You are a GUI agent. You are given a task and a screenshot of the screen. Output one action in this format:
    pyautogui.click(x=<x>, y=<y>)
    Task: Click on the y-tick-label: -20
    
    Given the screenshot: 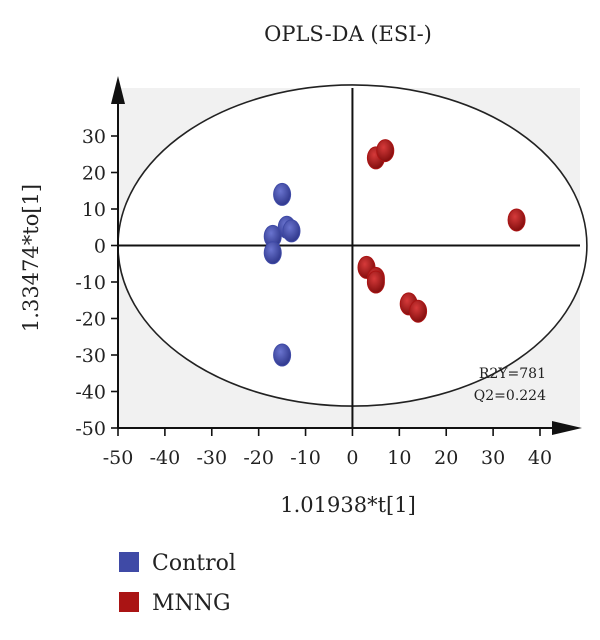 What is the action you would take?
    pyautogui.click(x=90, y=320)
    